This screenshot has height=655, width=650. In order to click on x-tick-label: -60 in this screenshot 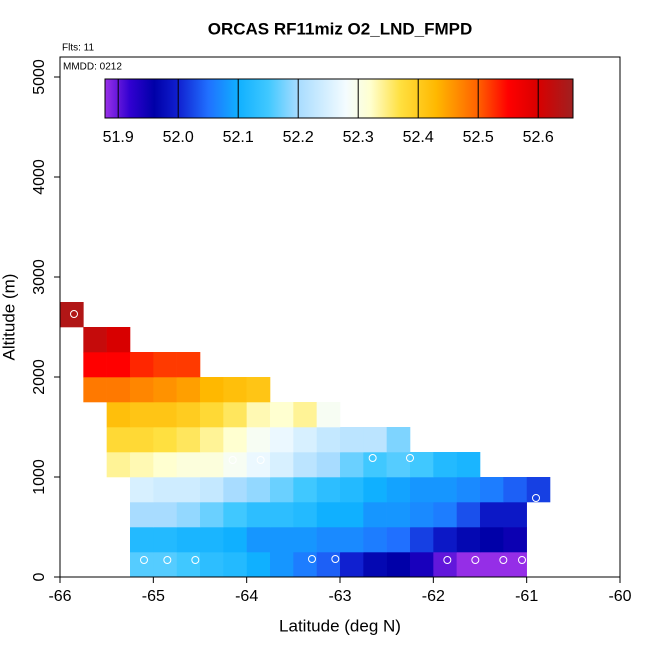, I will do `click(619, 596)`.